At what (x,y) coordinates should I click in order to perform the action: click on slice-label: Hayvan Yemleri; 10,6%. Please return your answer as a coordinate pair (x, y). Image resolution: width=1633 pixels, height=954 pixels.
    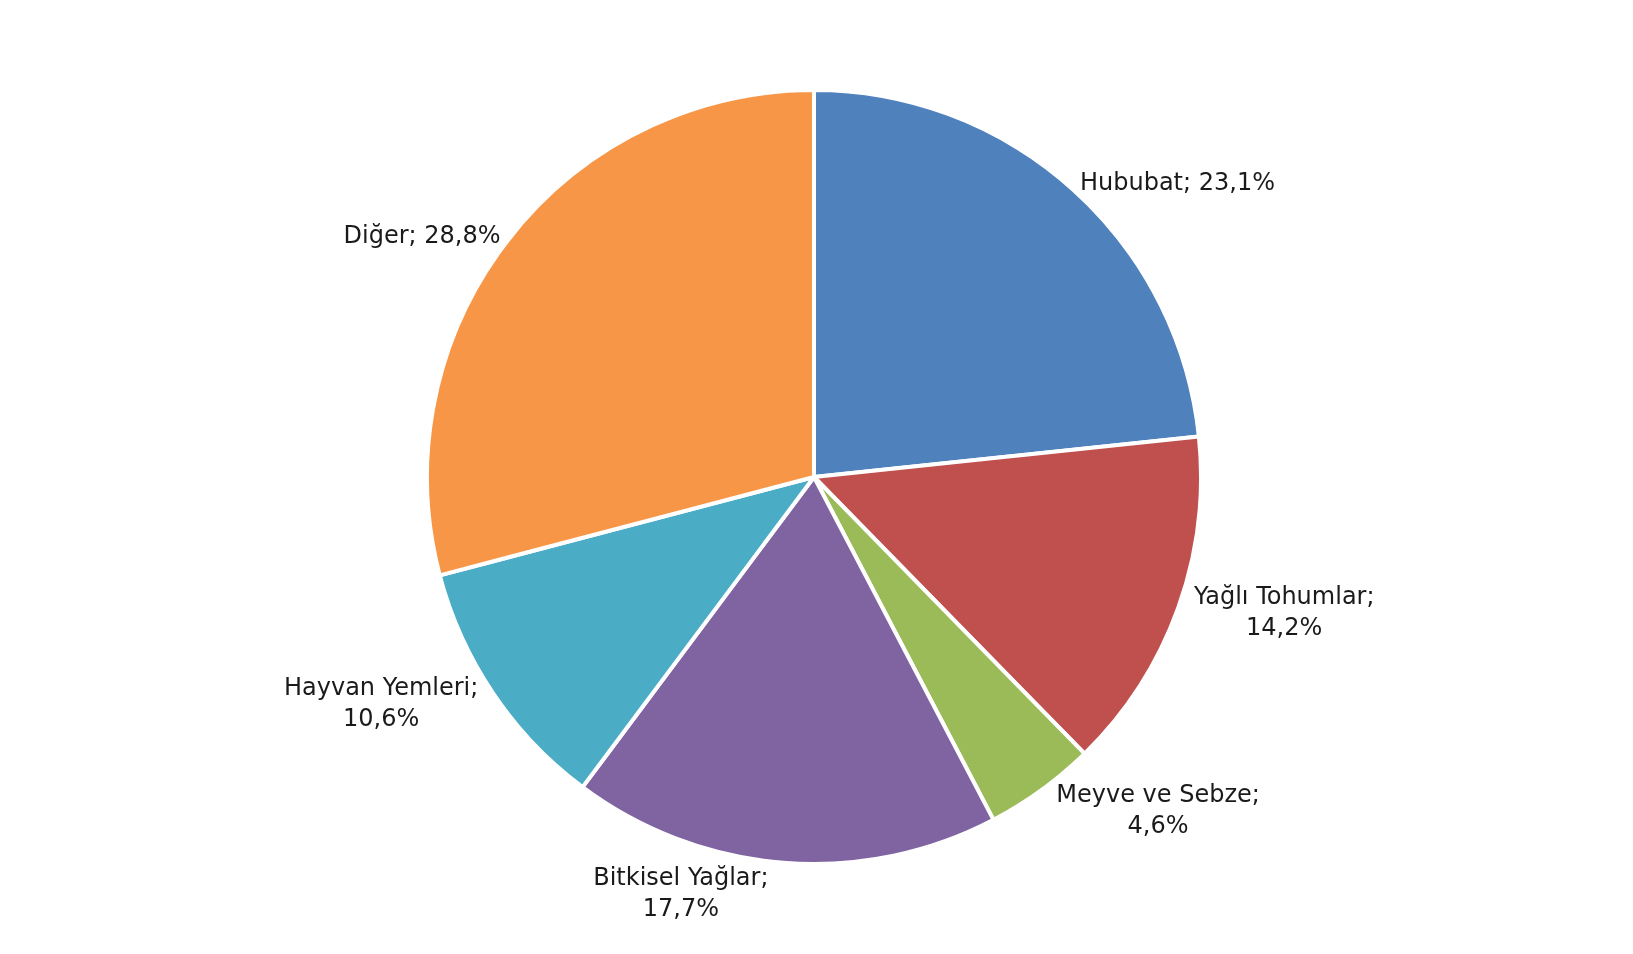
    Looking at the image, I should click on (381, 703).